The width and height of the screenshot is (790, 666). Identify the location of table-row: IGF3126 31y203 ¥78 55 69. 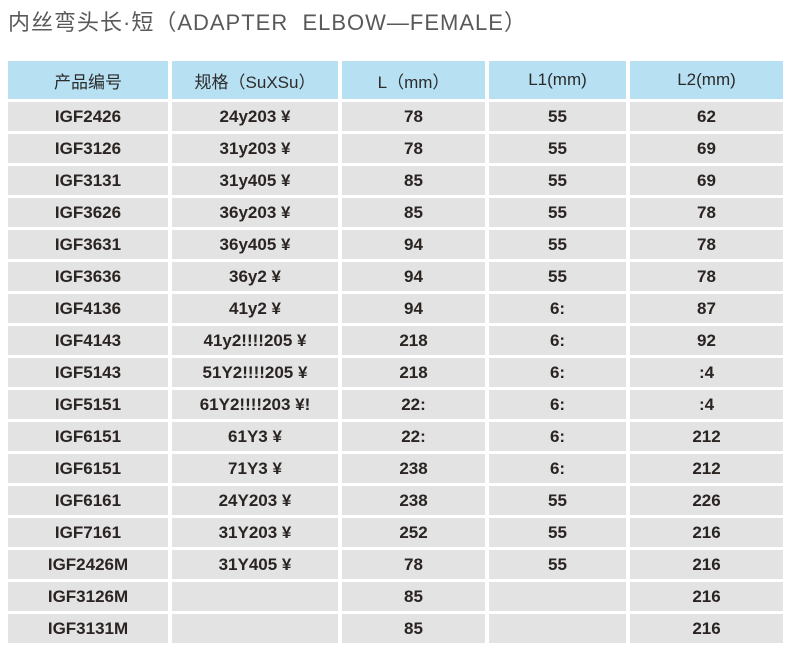
(395, 148).